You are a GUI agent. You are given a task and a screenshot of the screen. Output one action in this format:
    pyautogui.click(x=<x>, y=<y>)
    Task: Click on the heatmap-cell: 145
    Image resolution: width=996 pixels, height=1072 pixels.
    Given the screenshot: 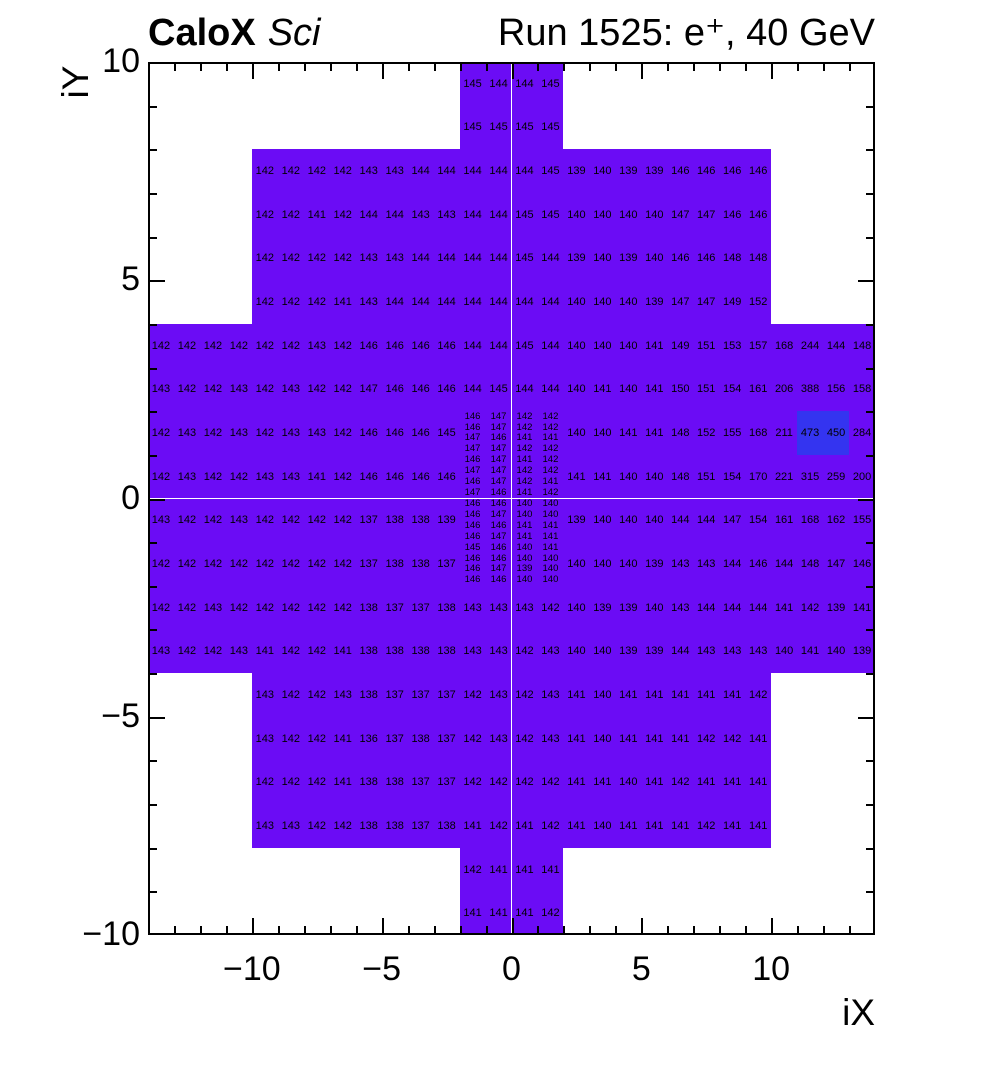 What is the action you would take?
    pyautogui.click(x=524, y=345)
    